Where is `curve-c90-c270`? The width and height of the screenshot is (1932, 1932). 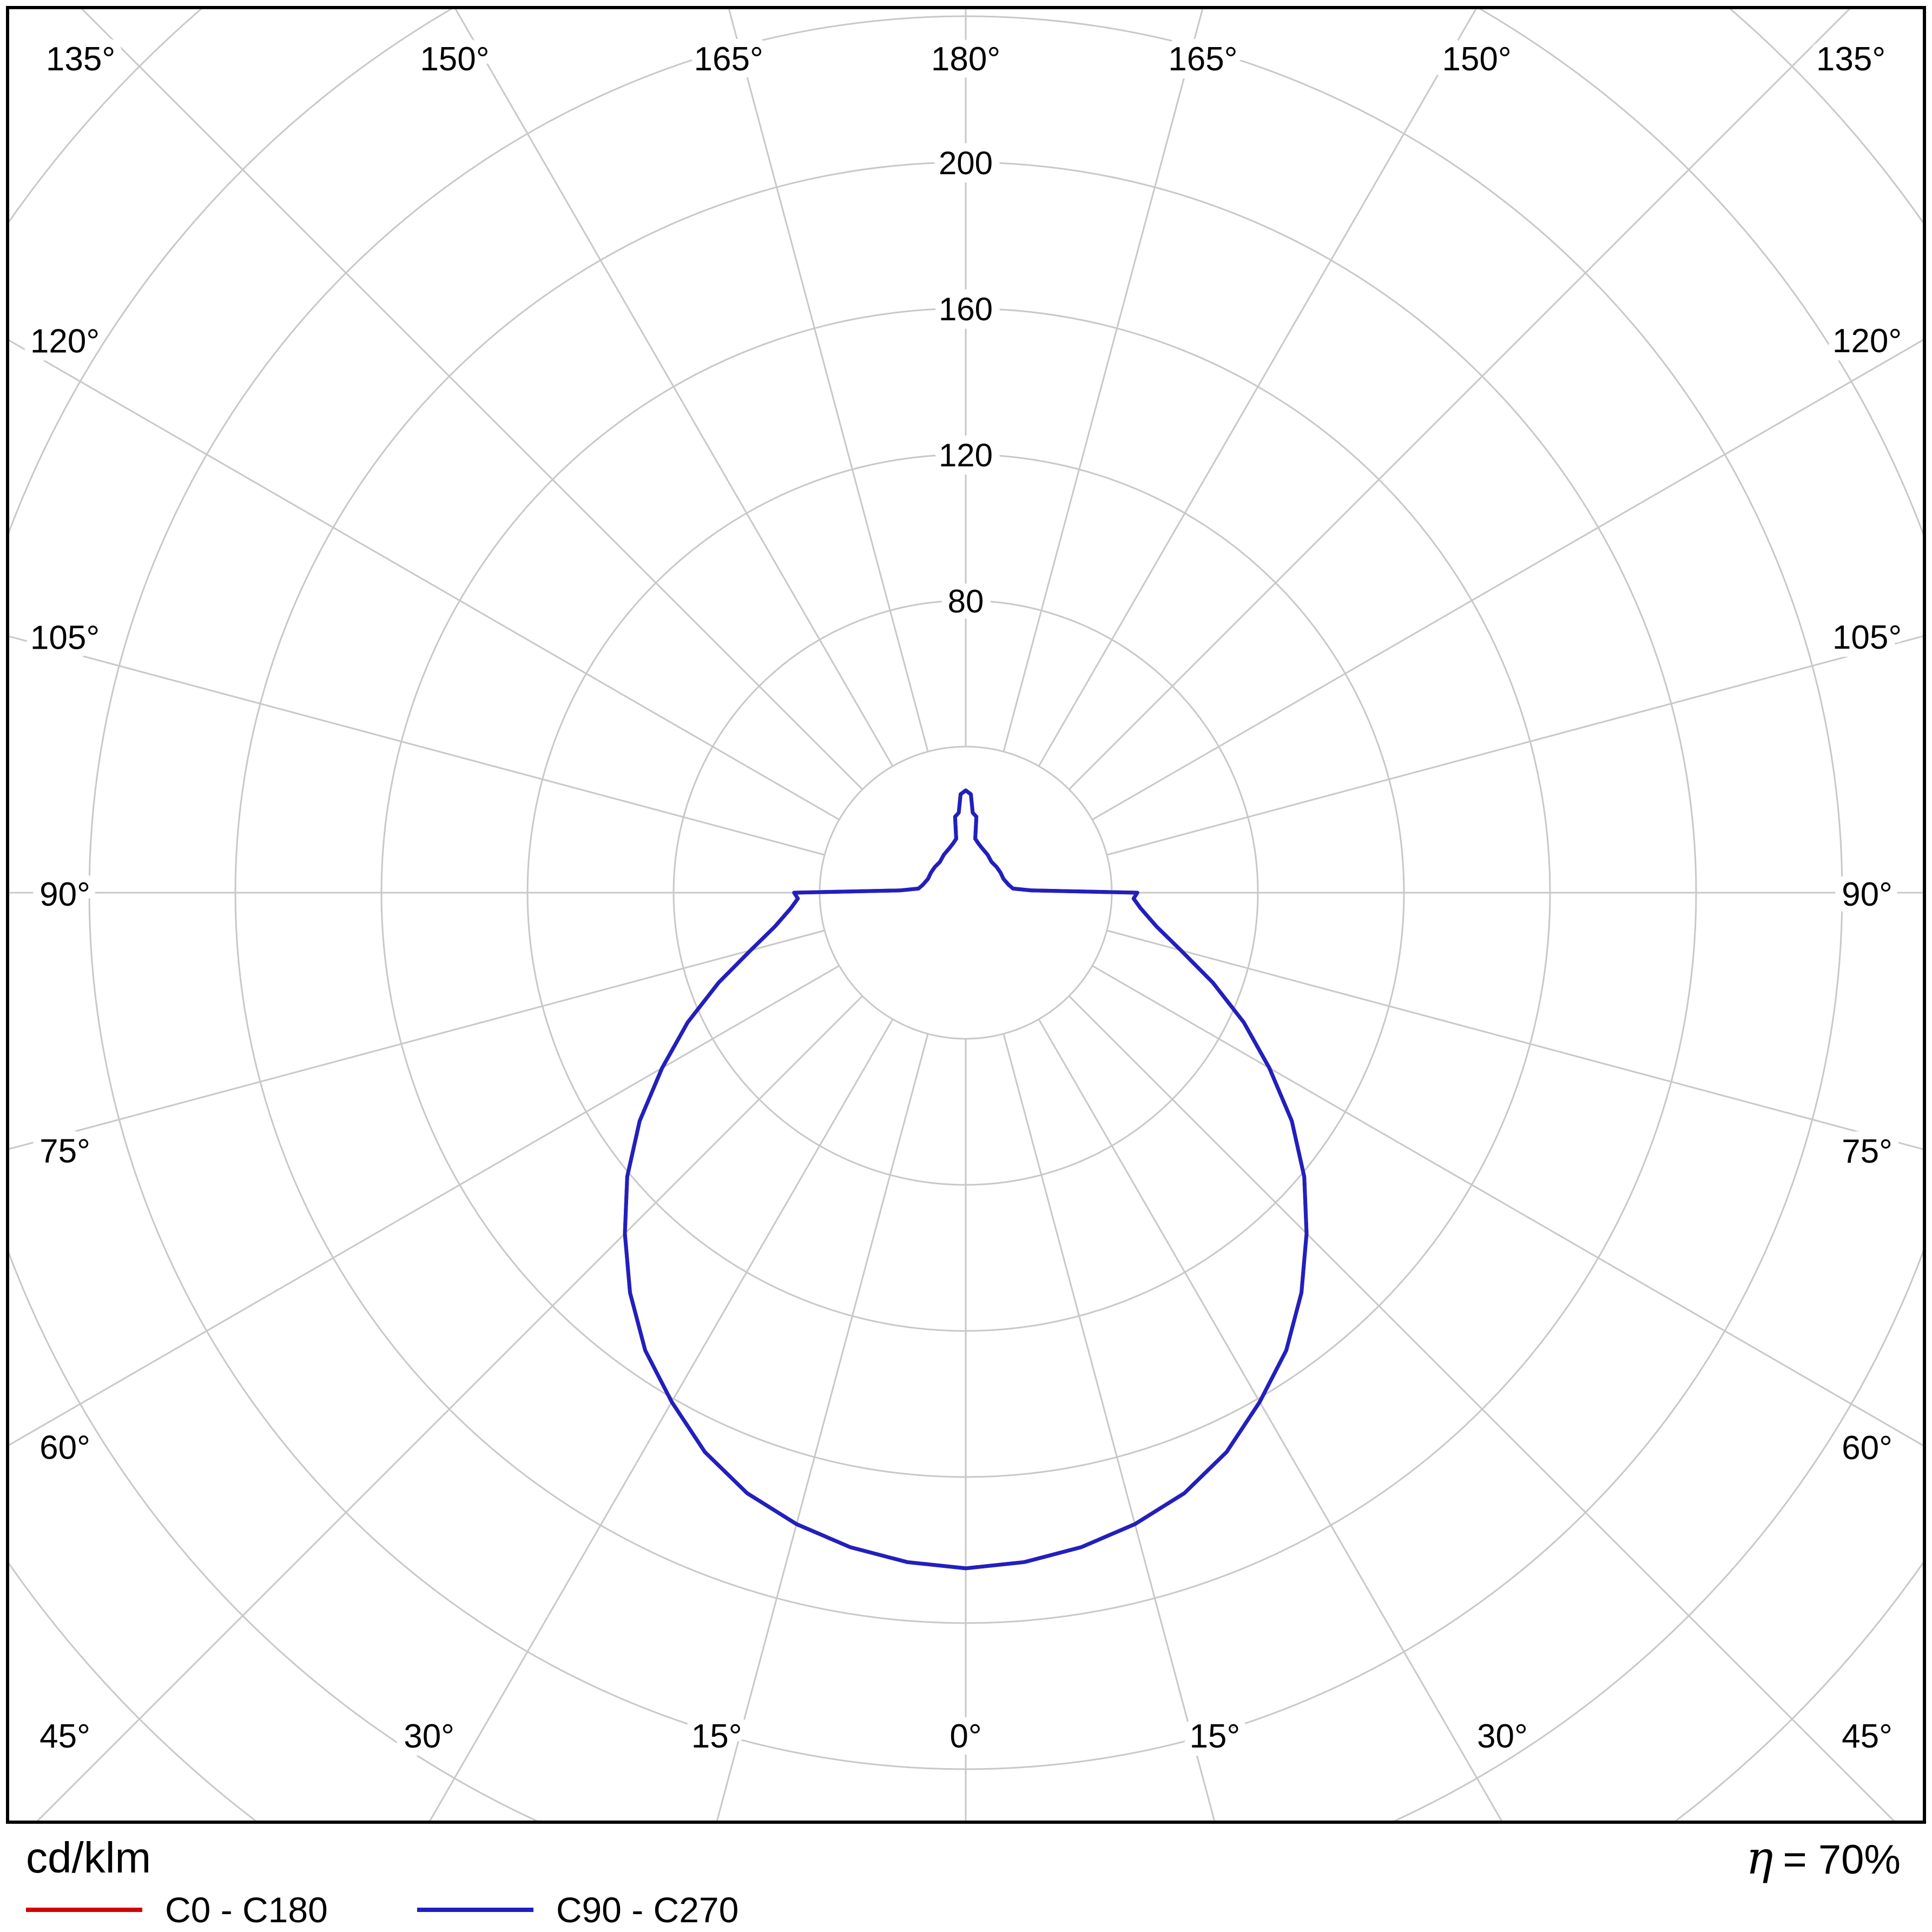
curve-c90-c270 is located at coordinates (966, 1180).